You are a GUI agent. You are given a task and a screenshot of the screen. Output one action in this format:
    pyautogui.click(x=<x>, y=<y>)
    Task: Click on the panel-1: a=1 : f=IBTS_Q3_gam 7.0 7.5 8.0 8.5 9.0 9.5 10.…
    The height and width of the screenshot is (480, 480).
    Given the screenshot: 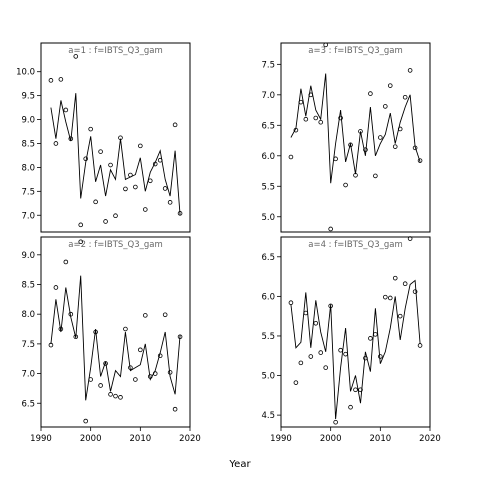 What is the action you would take?
    pyautogui.click(x=103, y=137)
    